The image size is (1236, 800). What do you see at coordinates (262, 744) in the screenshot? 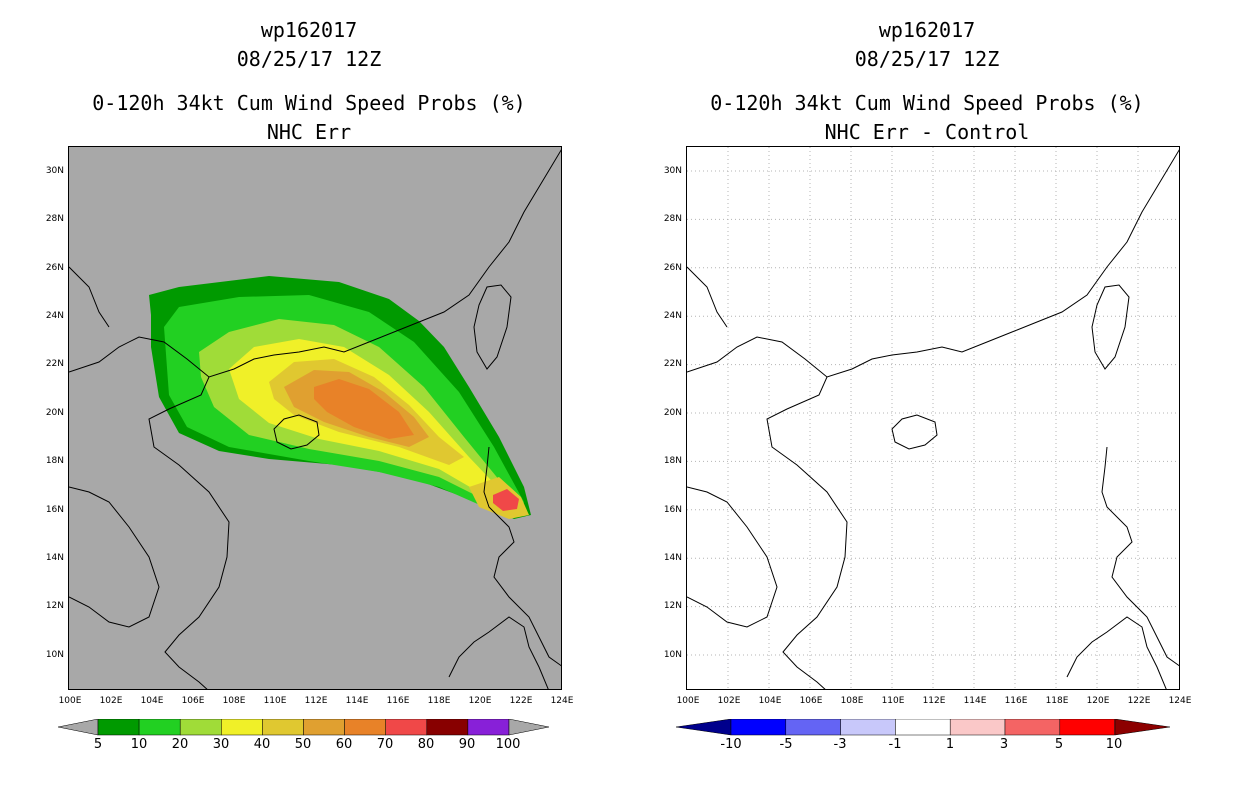
I see `left-cb-label: 40` at bounding box center [262, 744].